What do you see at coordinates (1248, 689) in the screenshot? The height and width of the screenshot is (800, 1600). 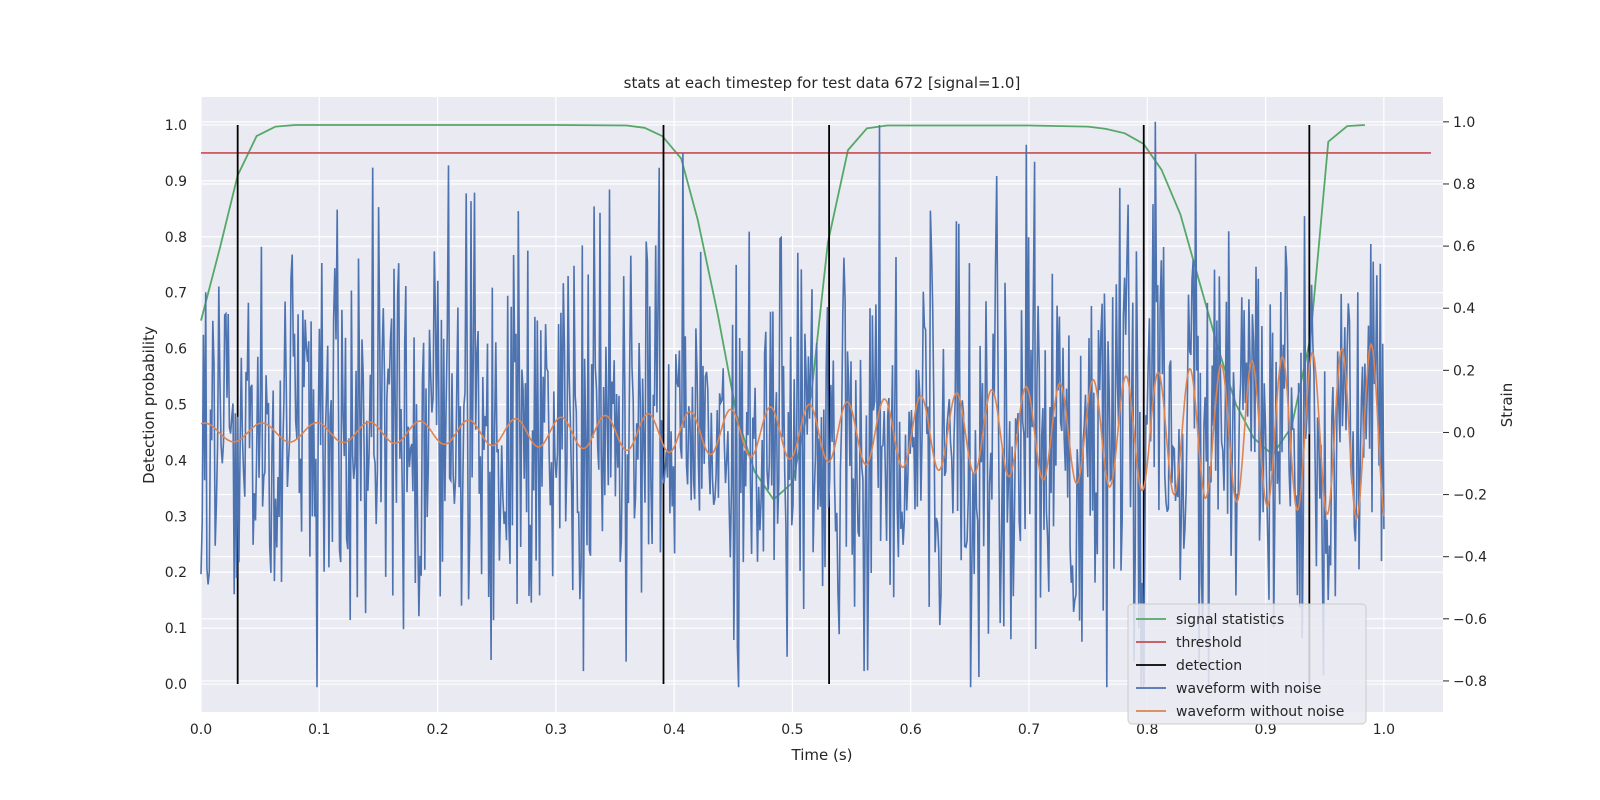 I see `legend-label: waveform with noise` at bounding box center [1248, 689].